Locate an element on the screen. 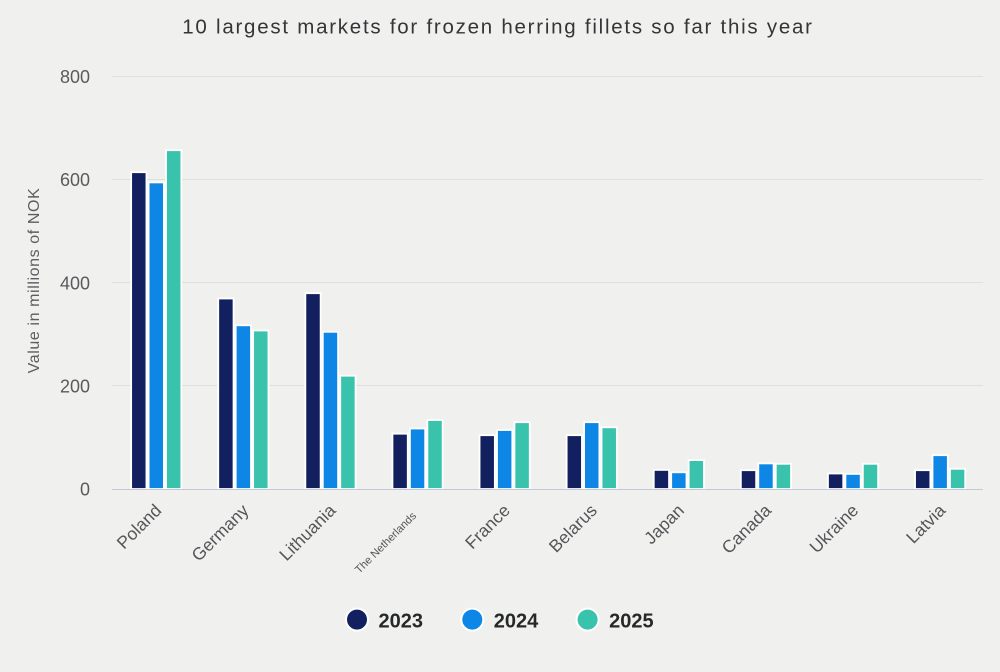 This screenshot has height=672, width=1000. svg-text: Value in millions of NOK is located at coordinates (34, 281).